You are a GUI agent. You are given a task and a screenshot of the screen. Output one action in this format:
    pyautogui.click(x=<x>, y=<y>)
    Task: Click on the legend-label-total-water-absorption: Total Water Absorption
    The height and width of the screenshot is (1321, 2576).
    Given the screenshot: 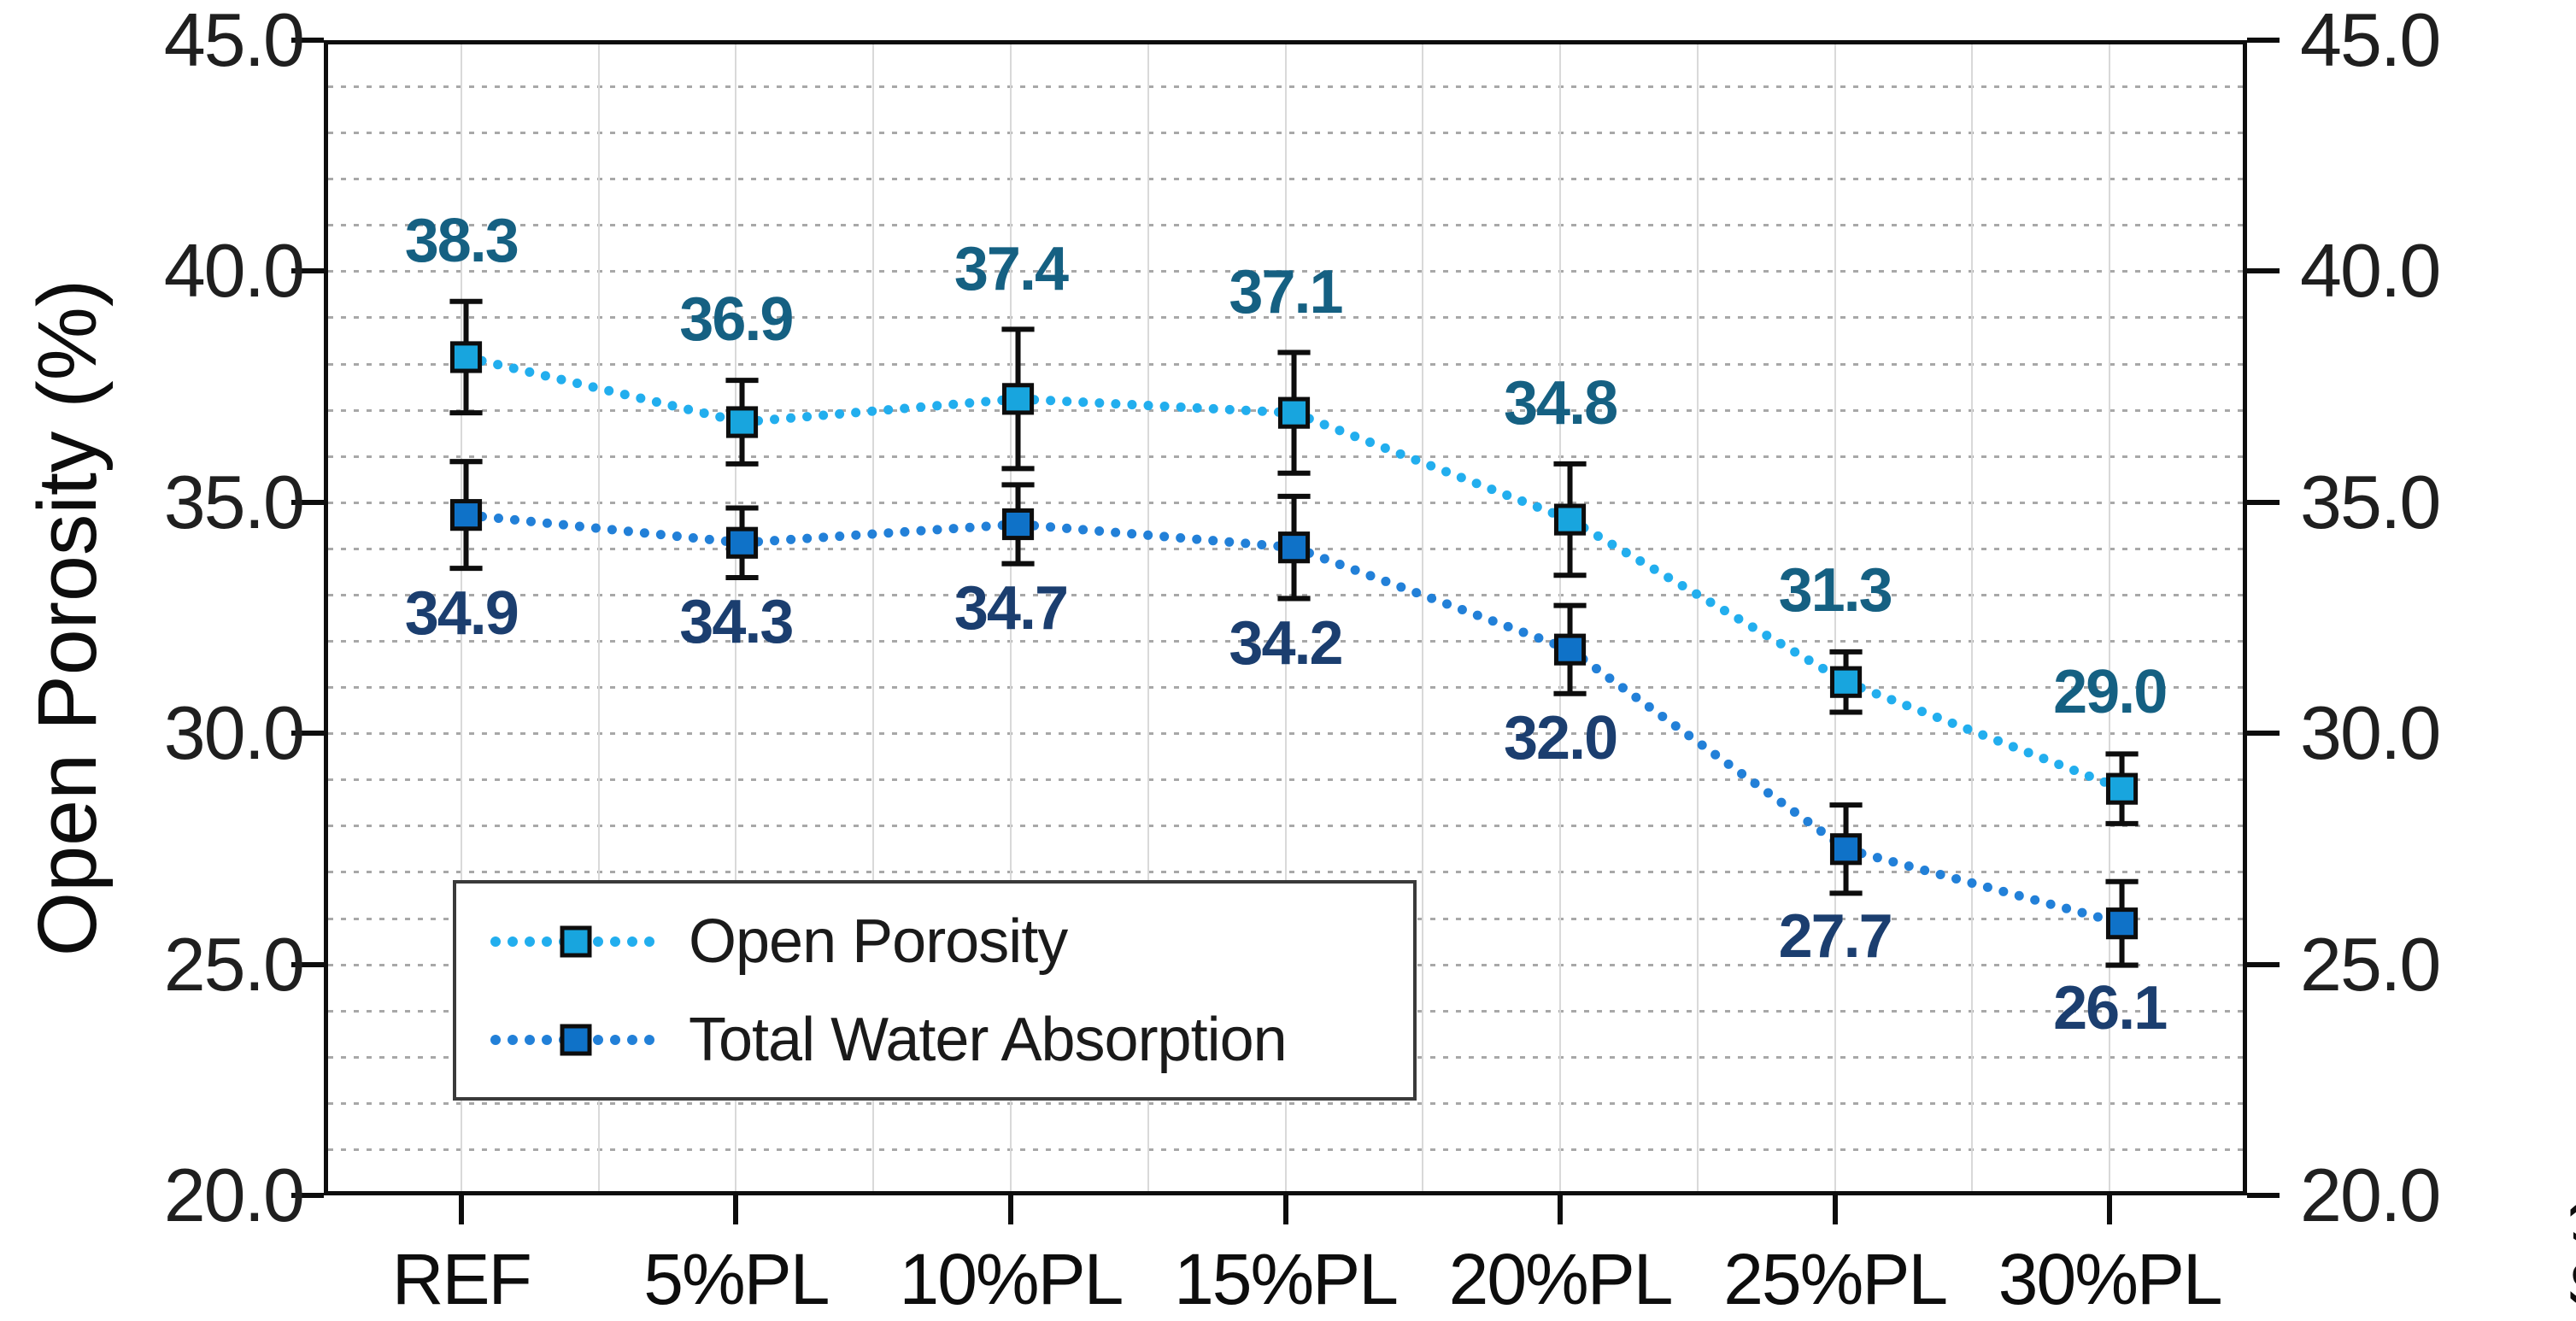 What is the action you would take?
    pyautogui.click(x=988, y=1039)
    